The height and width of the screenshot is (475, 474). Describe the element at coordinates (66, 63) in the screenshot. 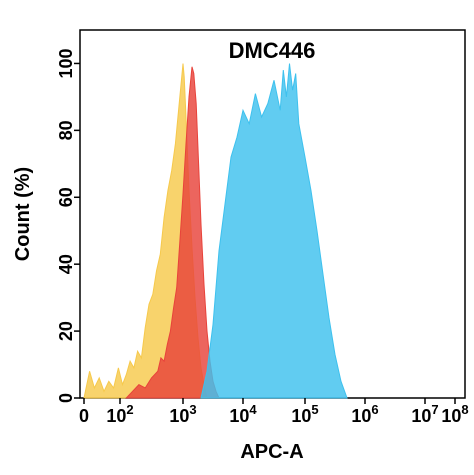

I see `y-tick-label: 100` at that location.